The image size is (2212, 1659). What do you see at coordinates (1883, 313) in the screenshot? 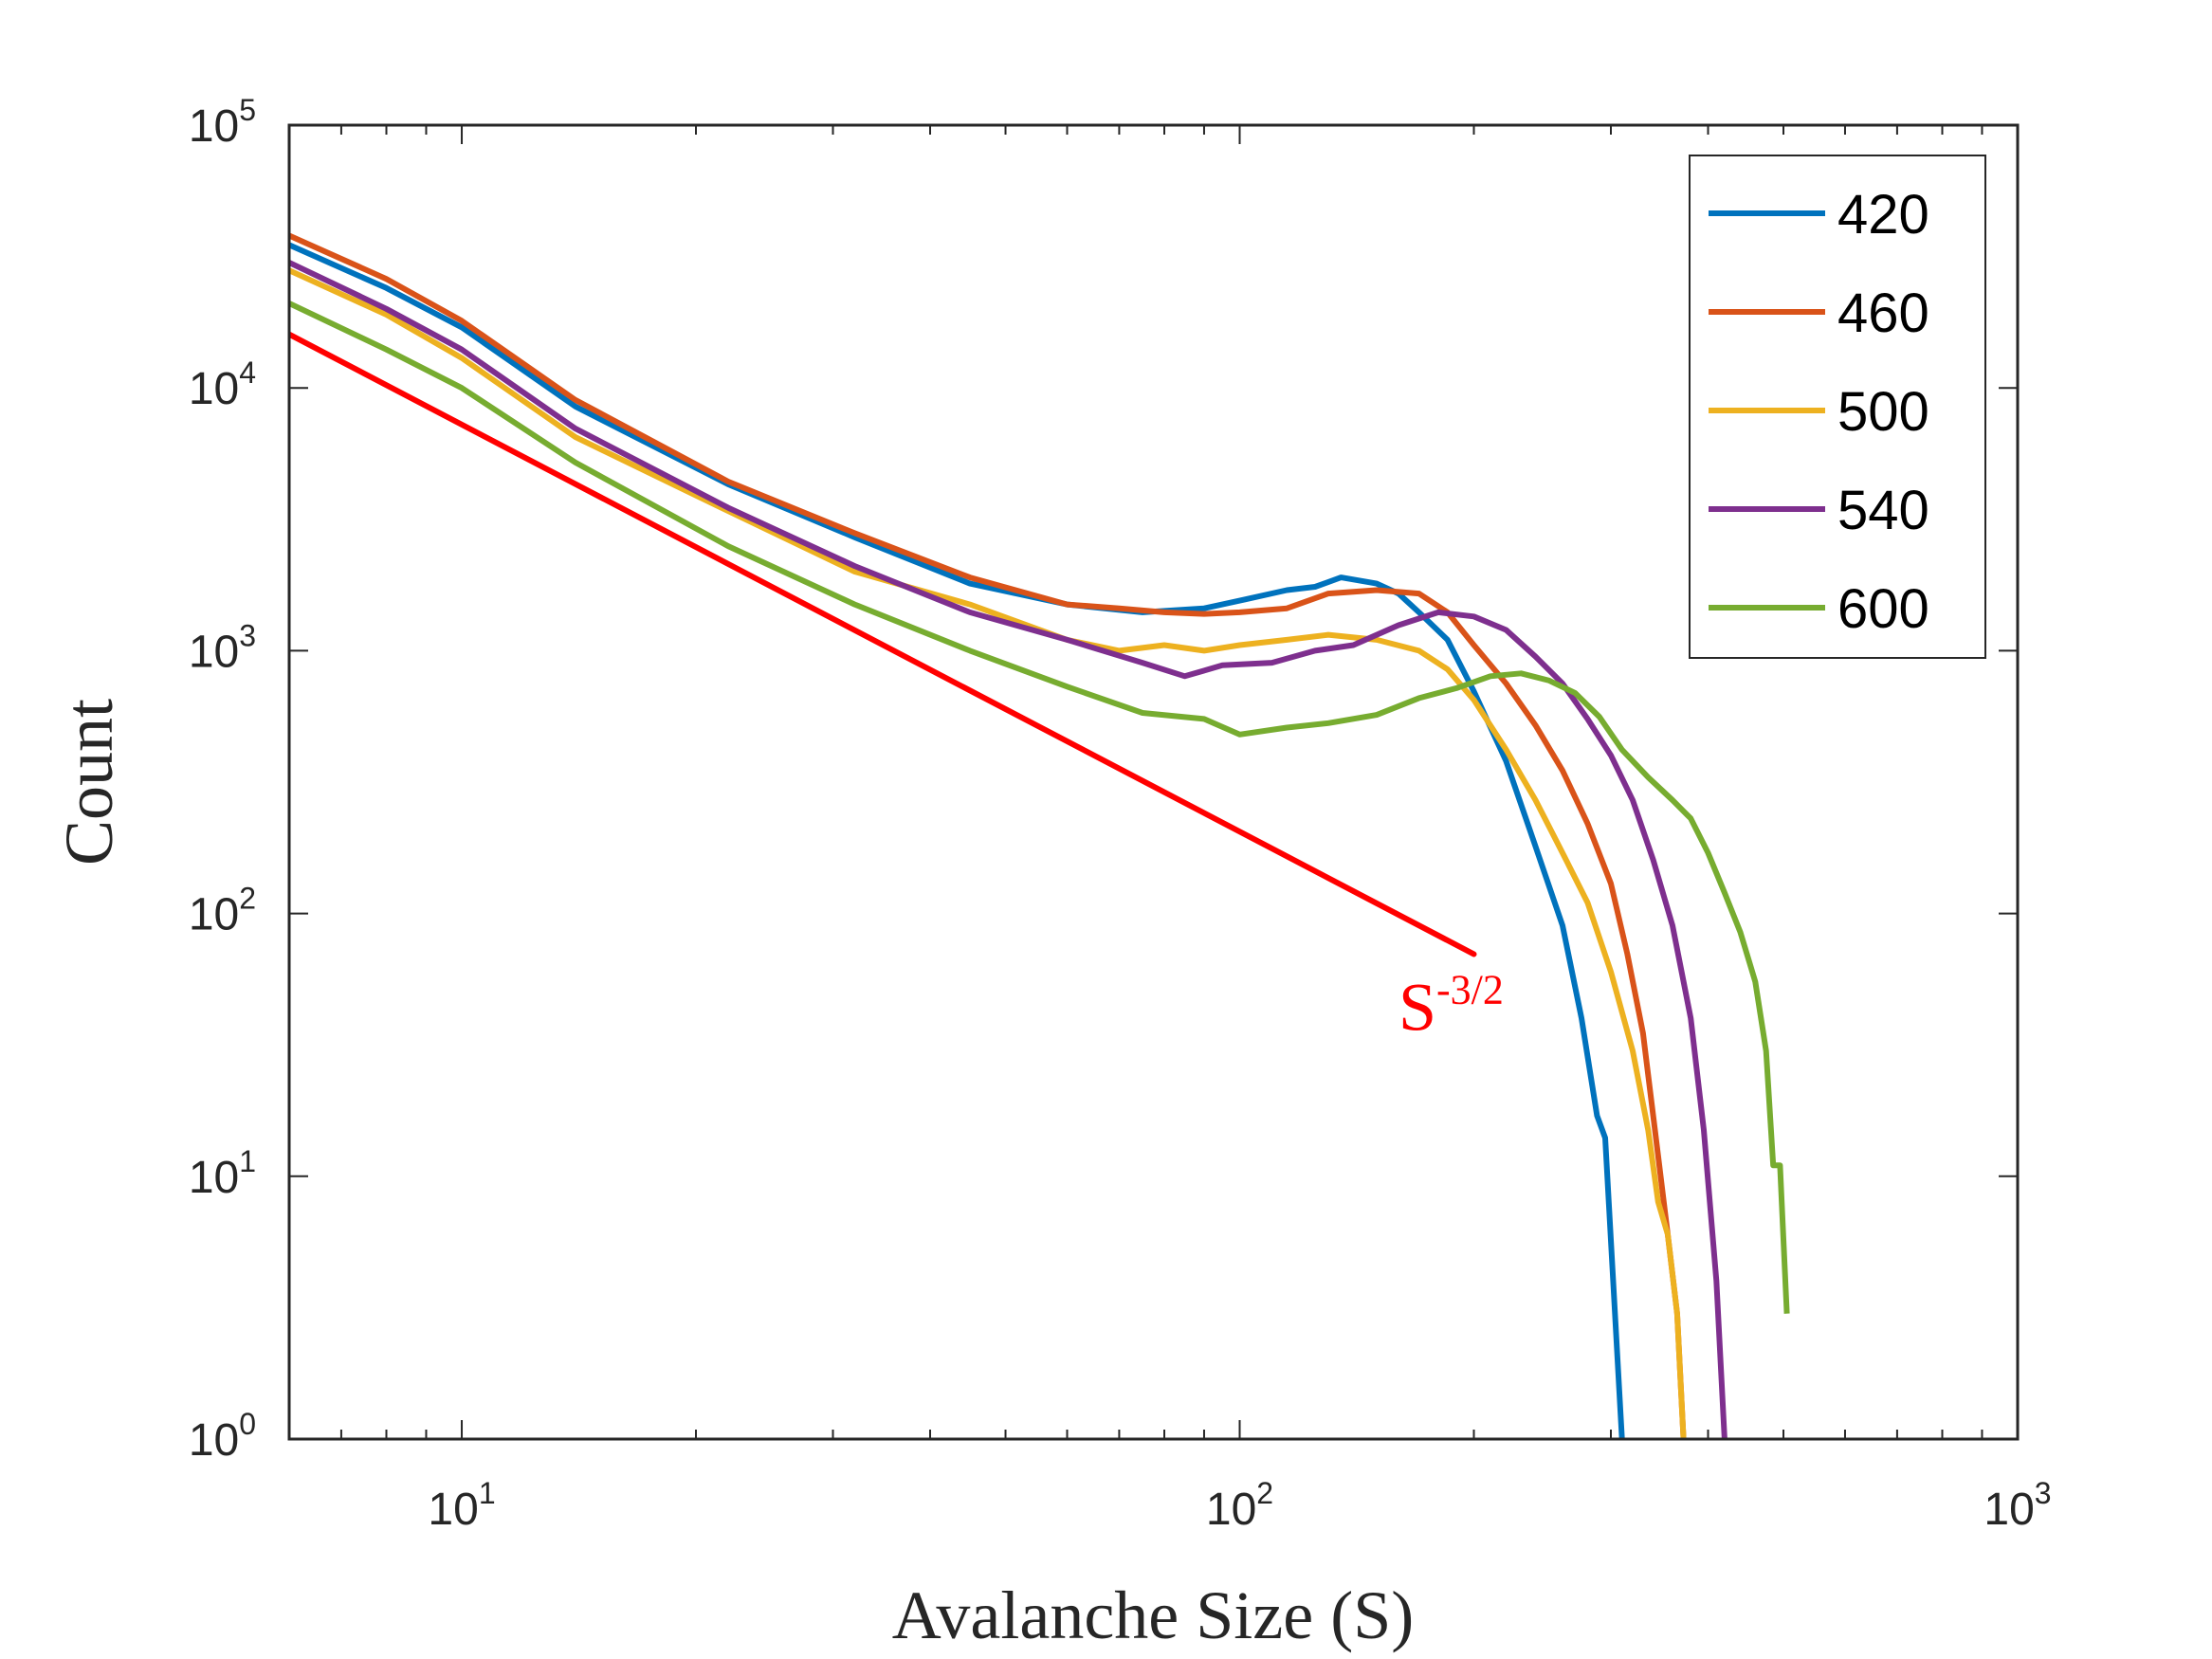
I see `legend-label-460: 460` at bounding box center [1883, 313].